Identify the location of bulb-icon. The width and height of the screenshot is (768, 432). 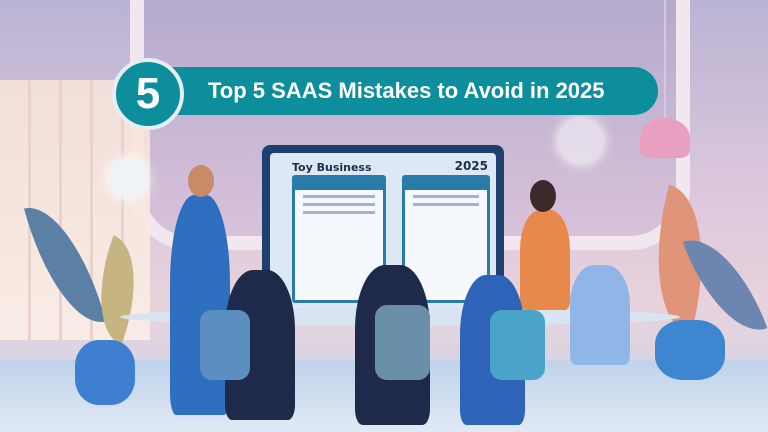
(128, 178).